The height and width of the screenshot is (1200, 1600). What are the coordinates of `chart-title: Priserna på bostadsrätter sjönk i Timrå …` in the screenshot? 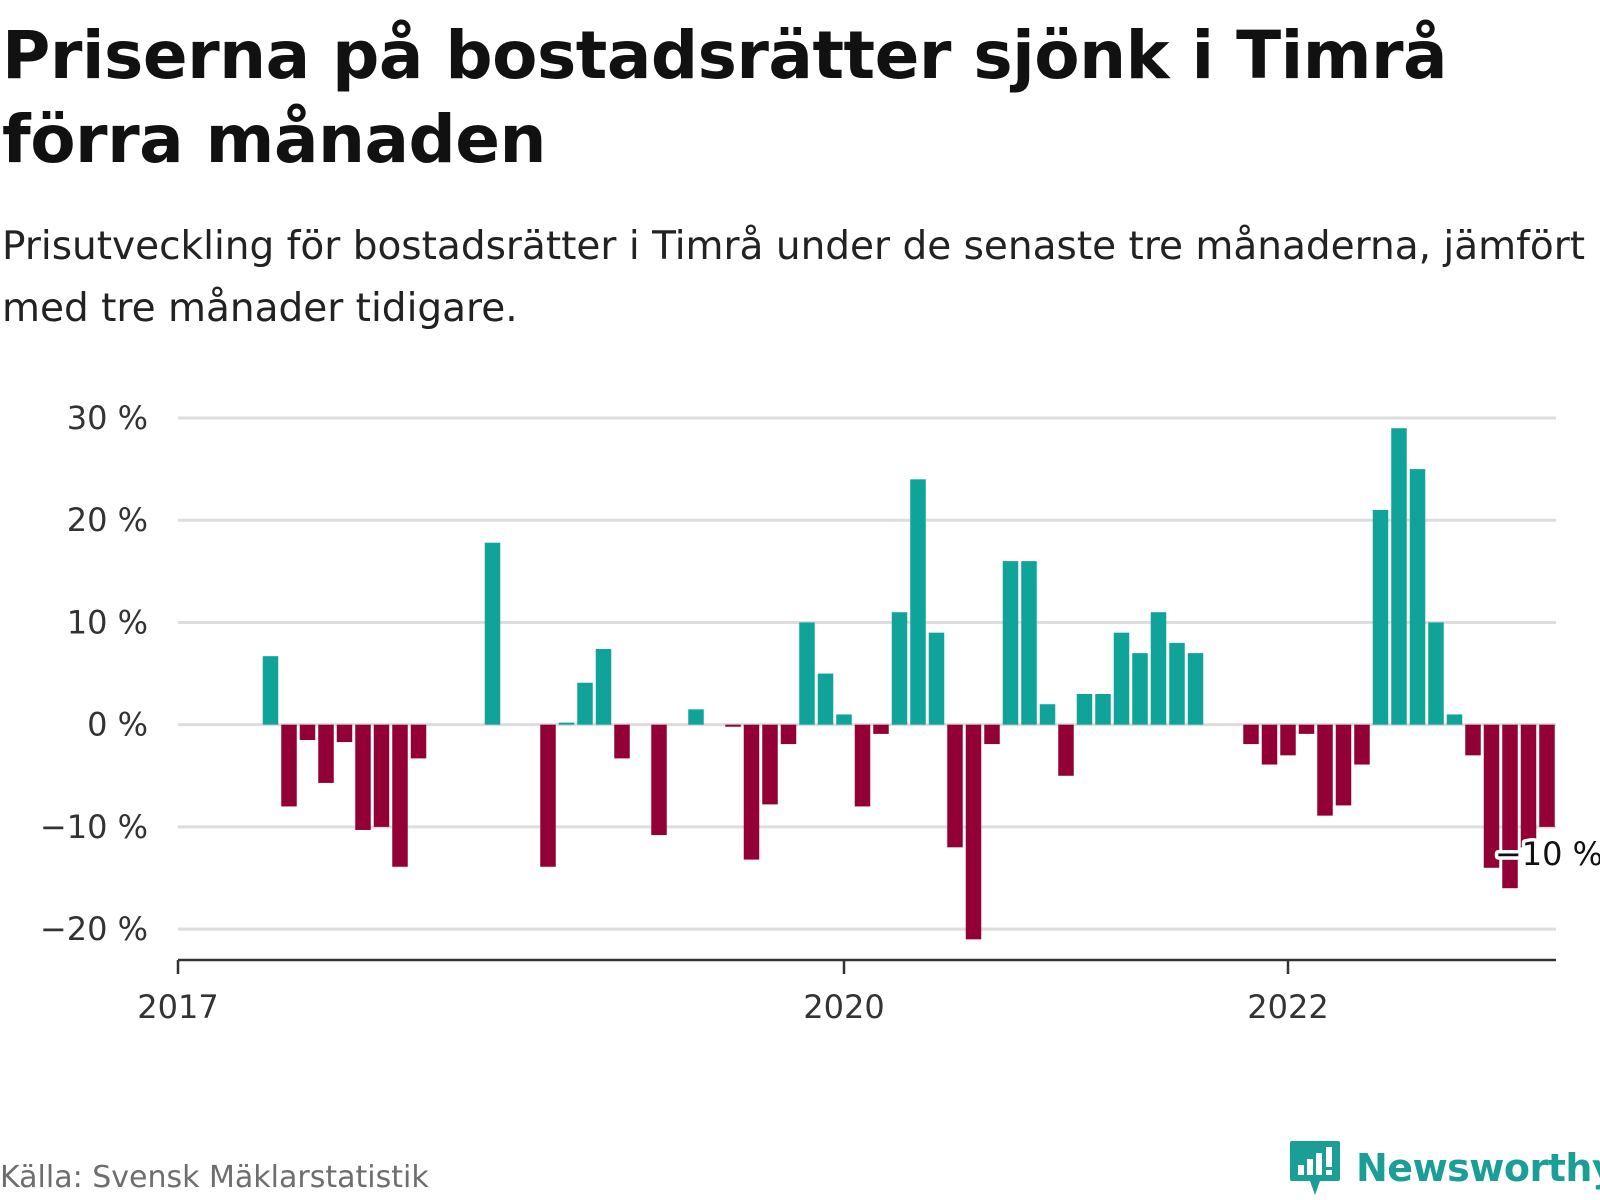 It's located at (725, 97).